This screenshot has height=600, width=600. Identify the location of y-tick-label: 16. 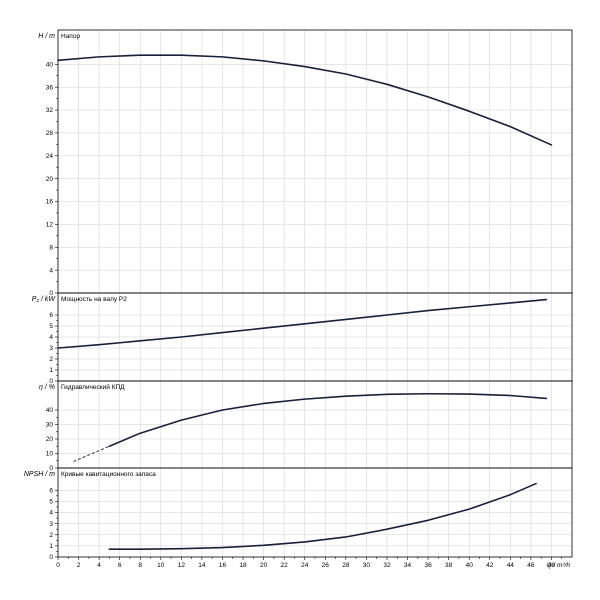
(50, 202).